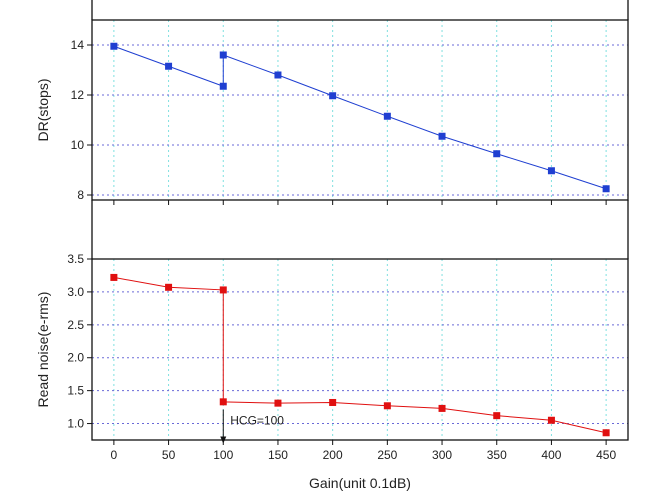 Image resolution: width=653 pixels, height=500 pixels. What do you see at coordinates (278, 455) in the screenshot?
I see `x-tick-label: 150` at bounding box center [278, 455].